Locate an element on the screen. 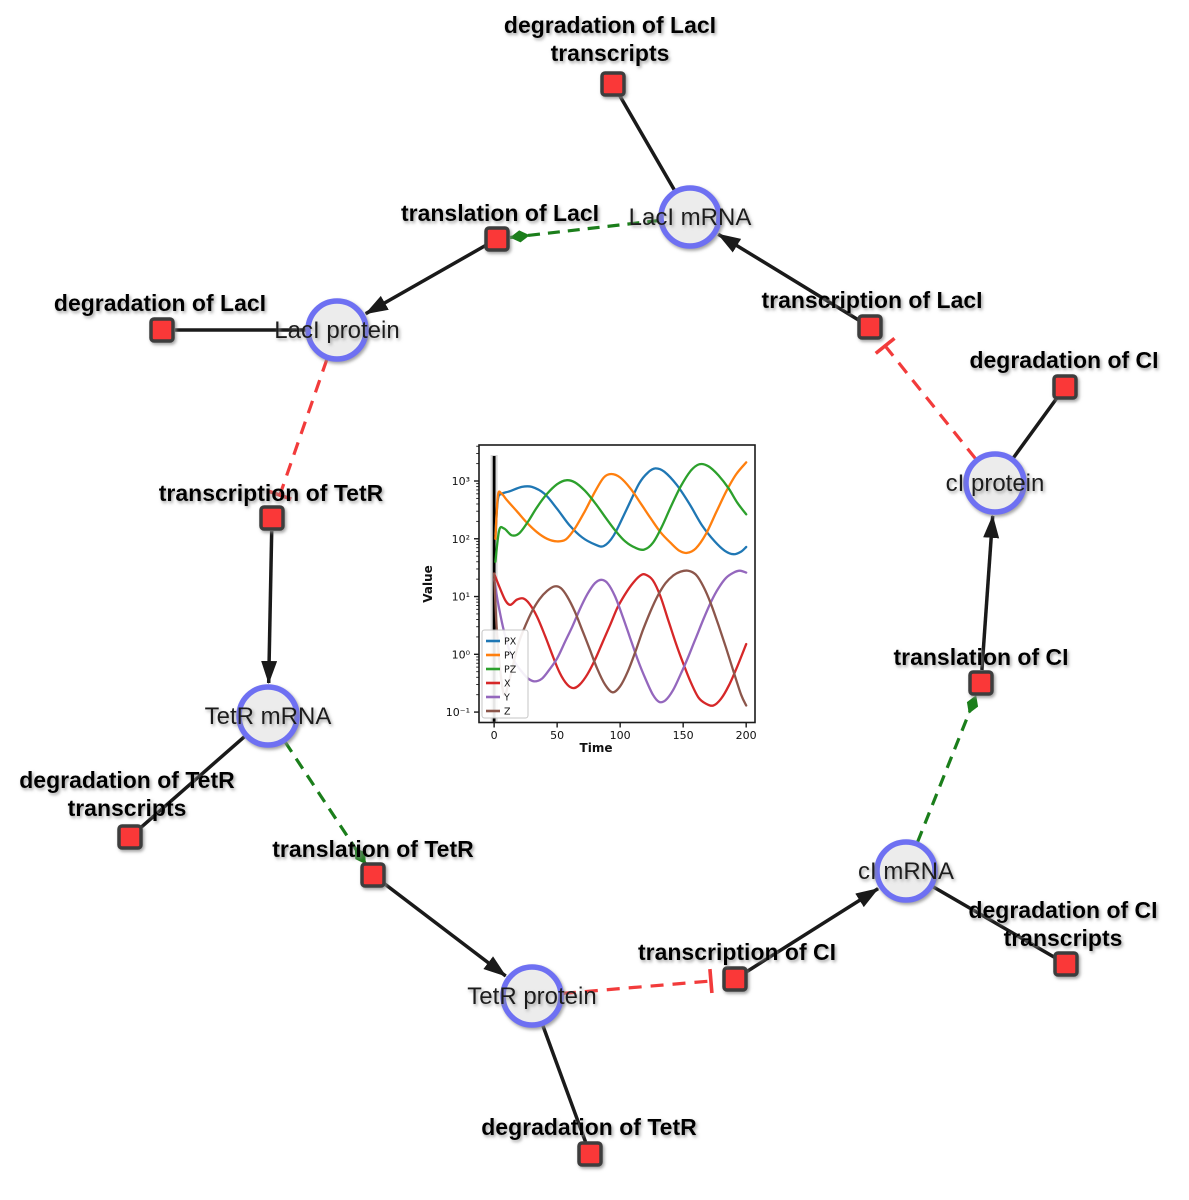 The width and height of the screenshot is (1189, 1200). x-tick-label: 0 is located at coordinates (494, 735).